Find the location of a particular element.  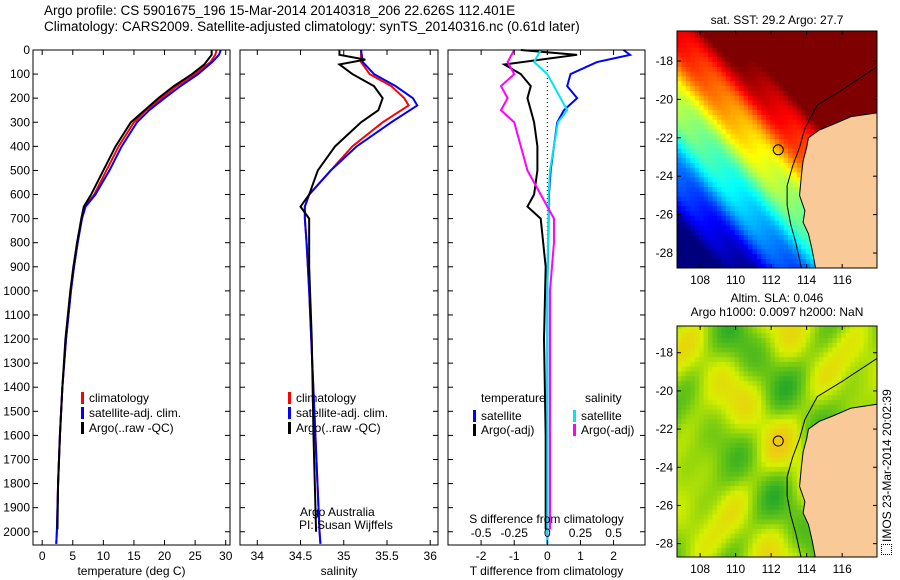

legend-label: Argo(-adj) is located at coordinates (607, 430).